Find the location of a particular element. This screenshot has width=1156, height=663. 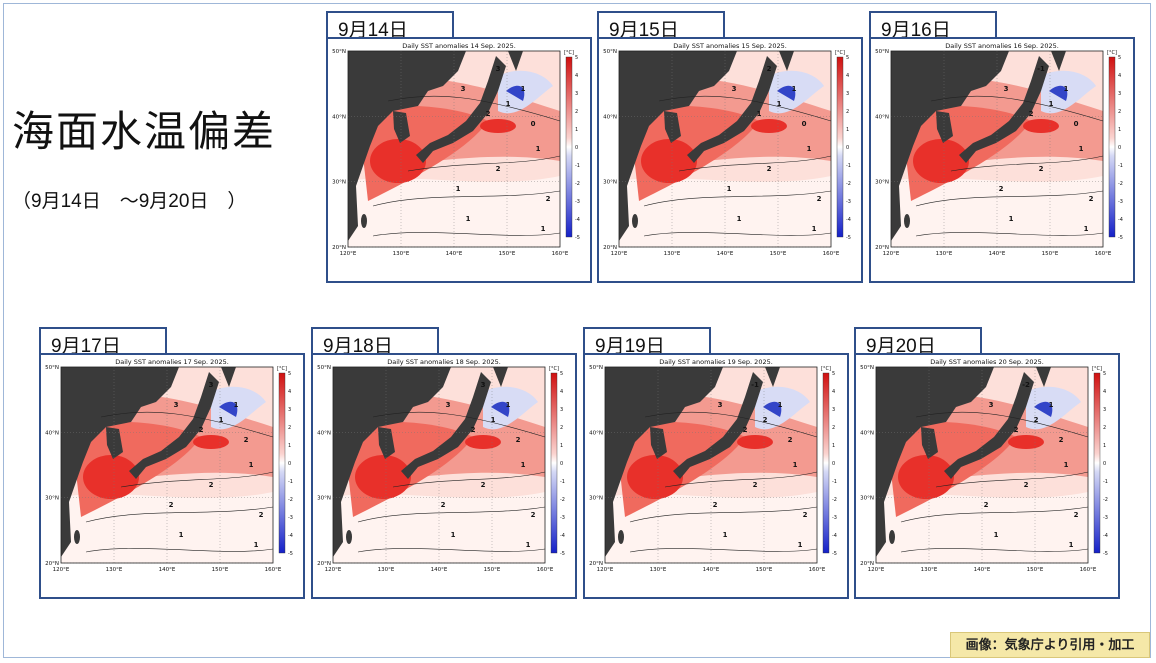

lon-tick-label: 150°E is located at coordinates (764, 570).